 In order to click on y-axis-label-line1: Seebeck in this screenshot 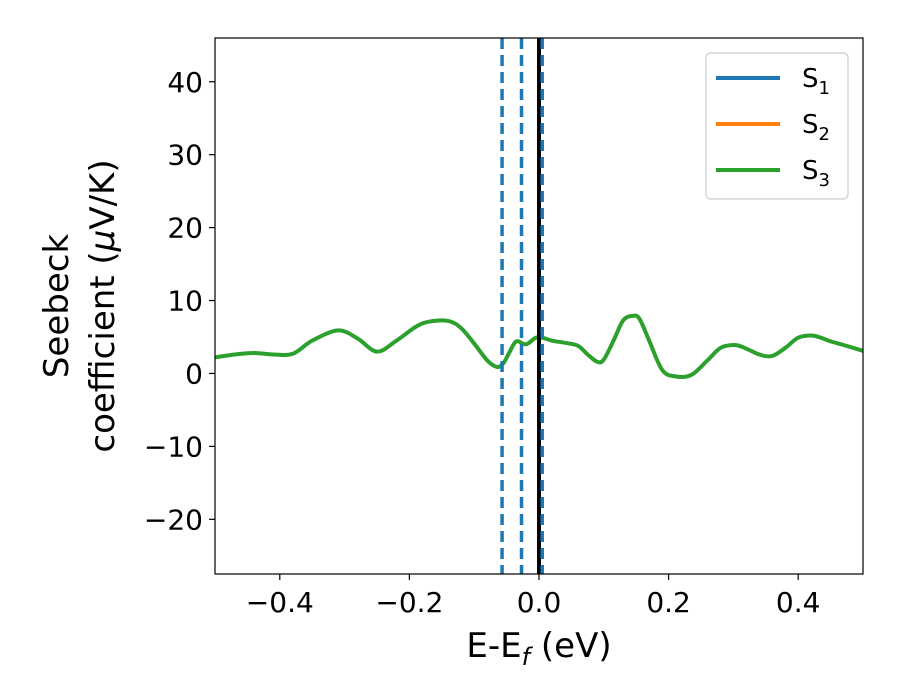, I will do `click(57, 306)`.